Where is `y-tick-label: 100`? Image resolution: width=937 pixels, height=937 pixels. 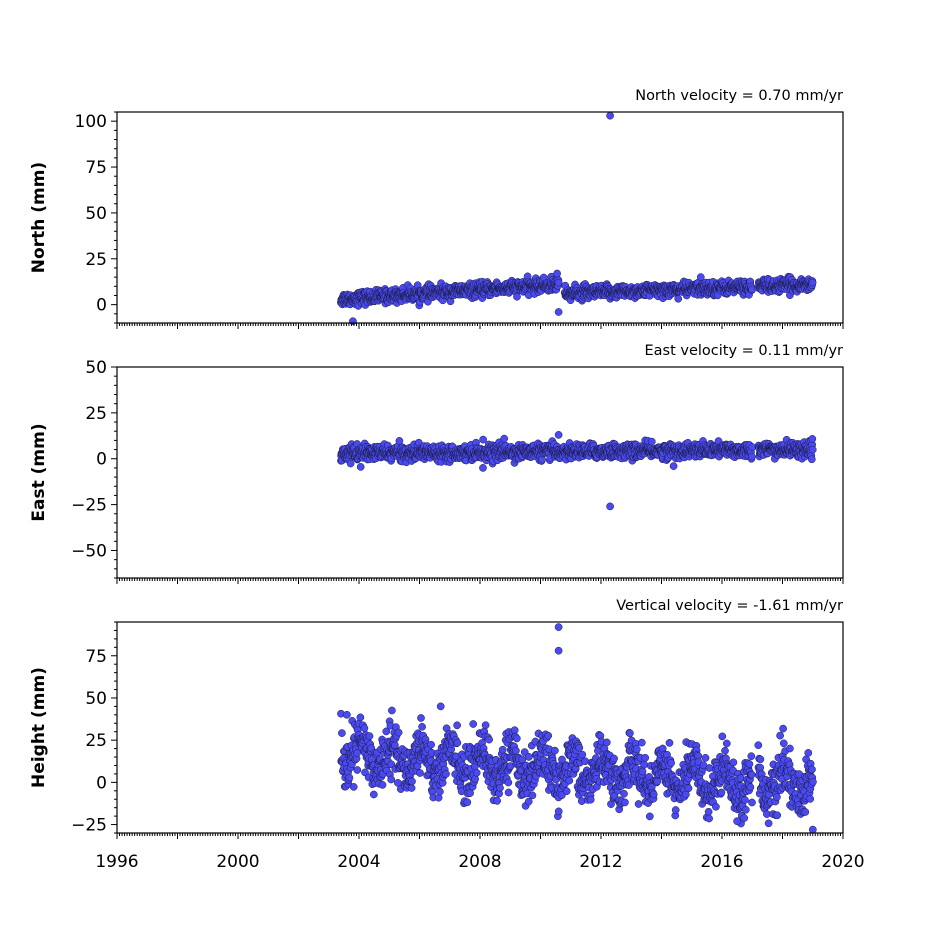 y-tick-label: 100 is located at coordinates (91, 122).